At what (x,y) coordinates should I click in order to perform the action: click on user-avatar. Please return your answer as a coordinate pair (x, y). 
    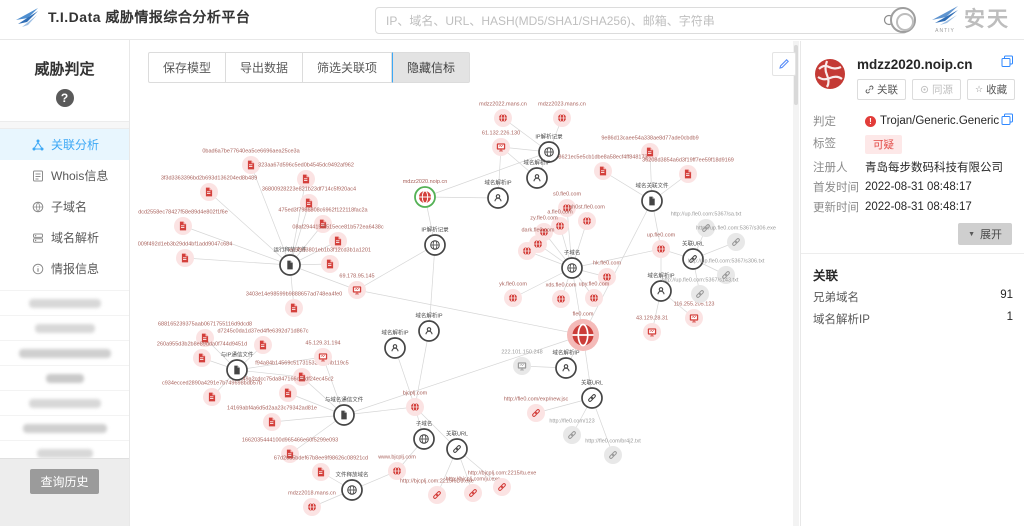
    Looking at the image, I should click on (903, 20).